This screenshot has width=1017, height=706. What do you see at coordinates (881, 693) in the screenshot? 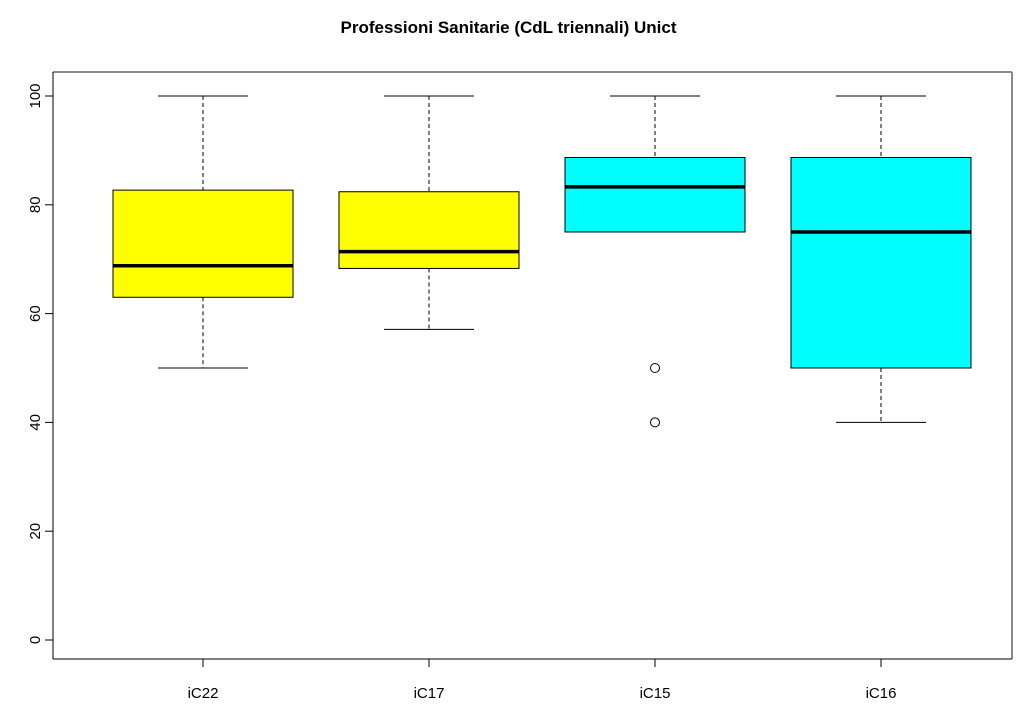
I see `x-tick-label: iC16` at bounding box center [881, 693].